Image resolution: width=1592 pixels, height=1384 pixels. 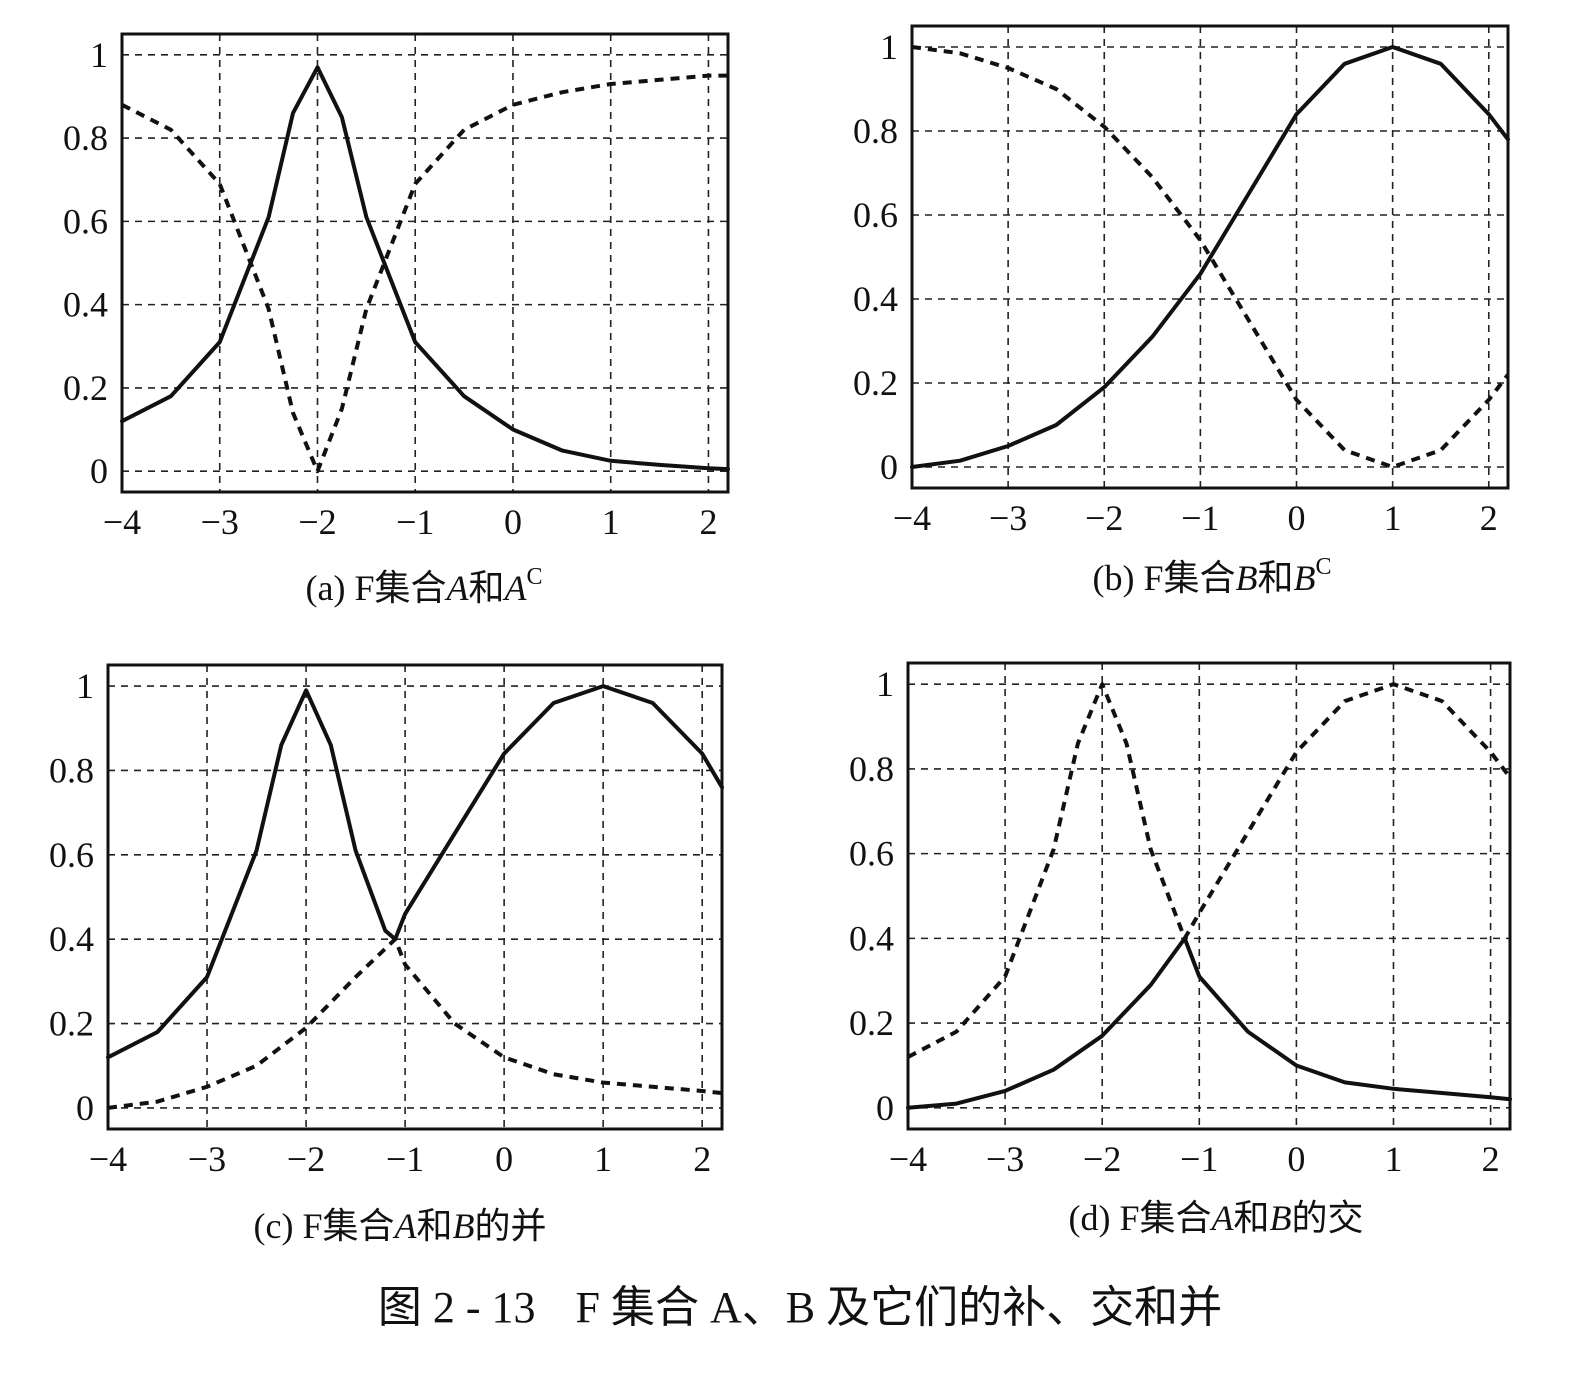 What do you see at coordinates (85, 388) in the screenshot?
I see `y-tick-label-a: 0.2` at bounding box center [85, 388].